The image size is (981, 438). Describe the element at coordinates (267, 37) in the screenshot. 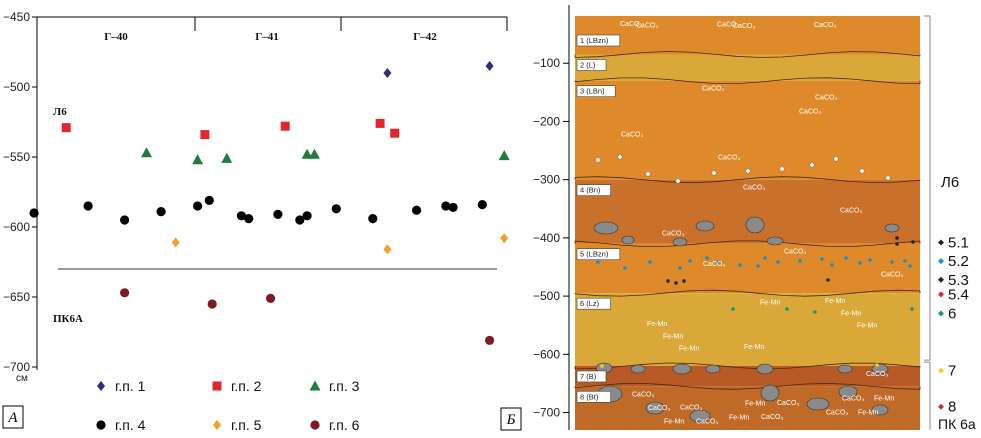

I see `section-label: Г–41` at that location.